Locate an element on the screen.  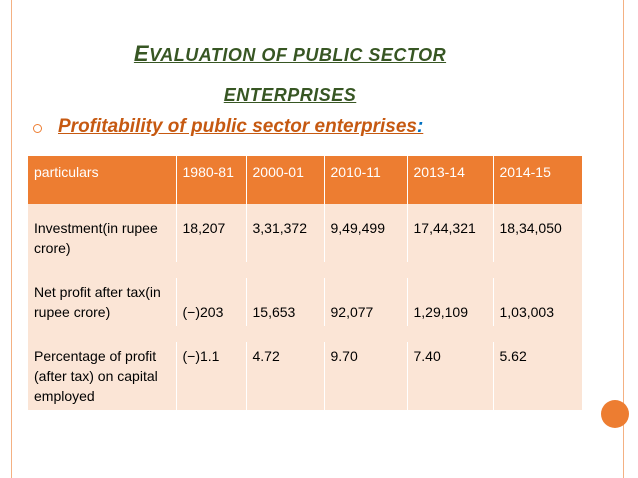
header-cell: 2014-15 is located at coordinates (537, 180).